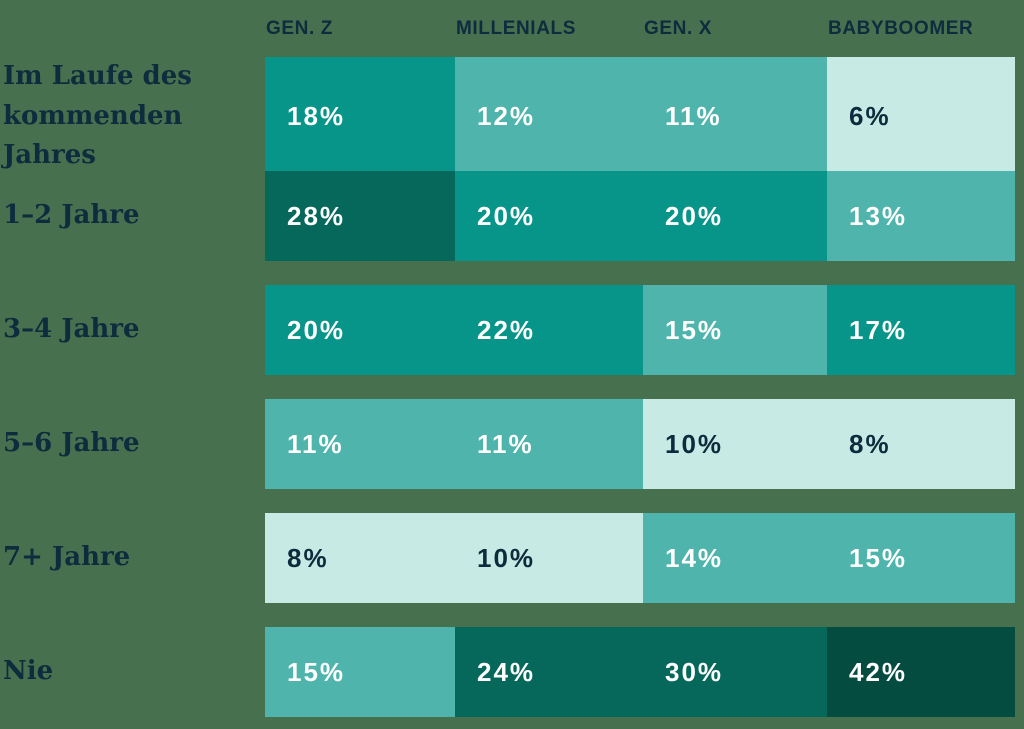 The image size is (1024, 729). What do you see at coordinates (549, 330) in the screenshot?
I see `heatmap-cell: 22%` at bounding box center [549, 330].